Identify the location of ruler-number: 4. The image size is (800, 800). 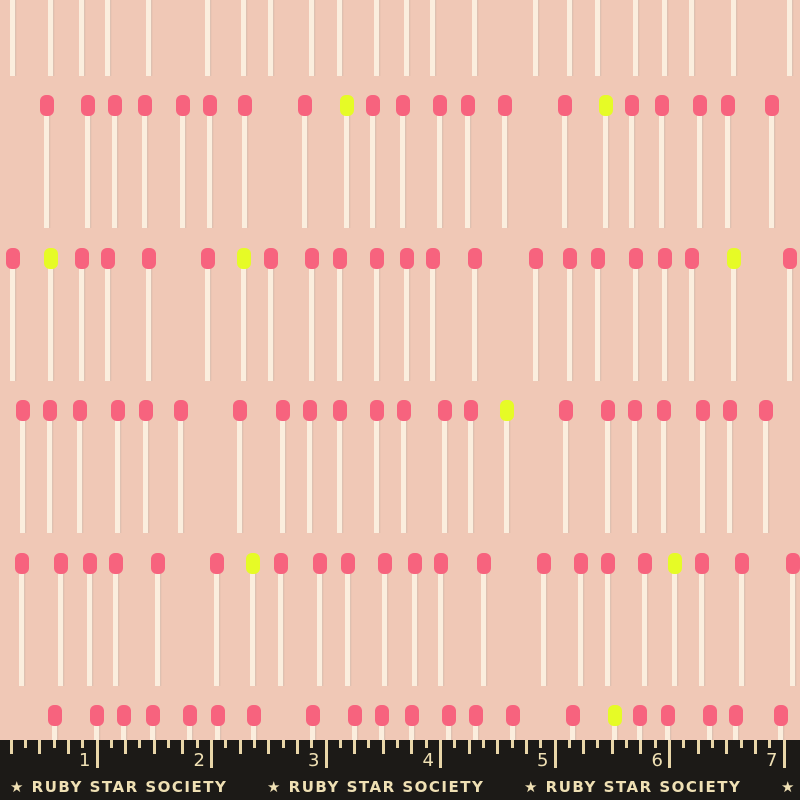
(428, 760).